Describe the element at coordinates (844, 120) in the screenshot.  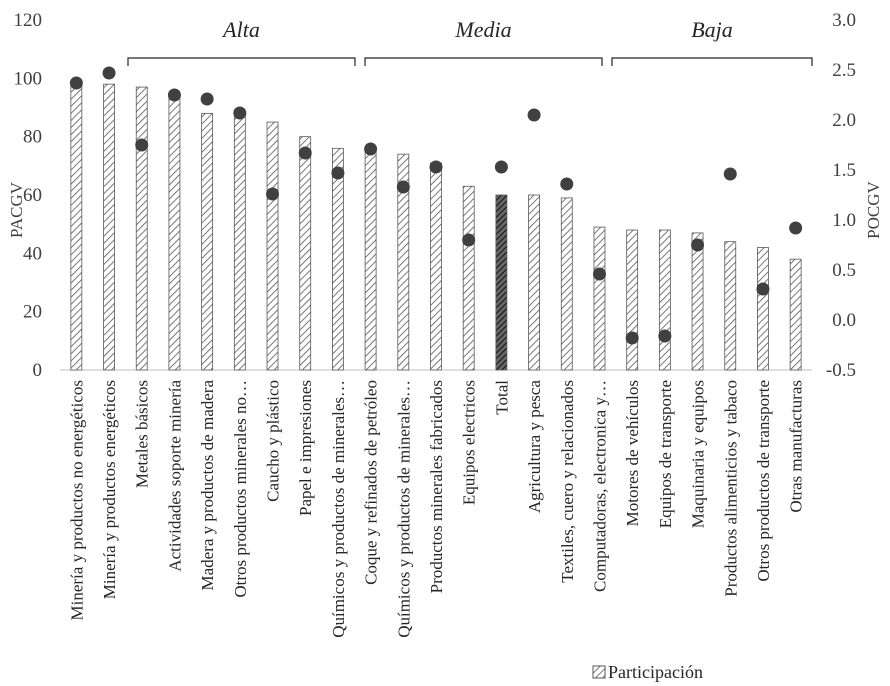
I see `y-right-tick-label: 2.0` at that location.